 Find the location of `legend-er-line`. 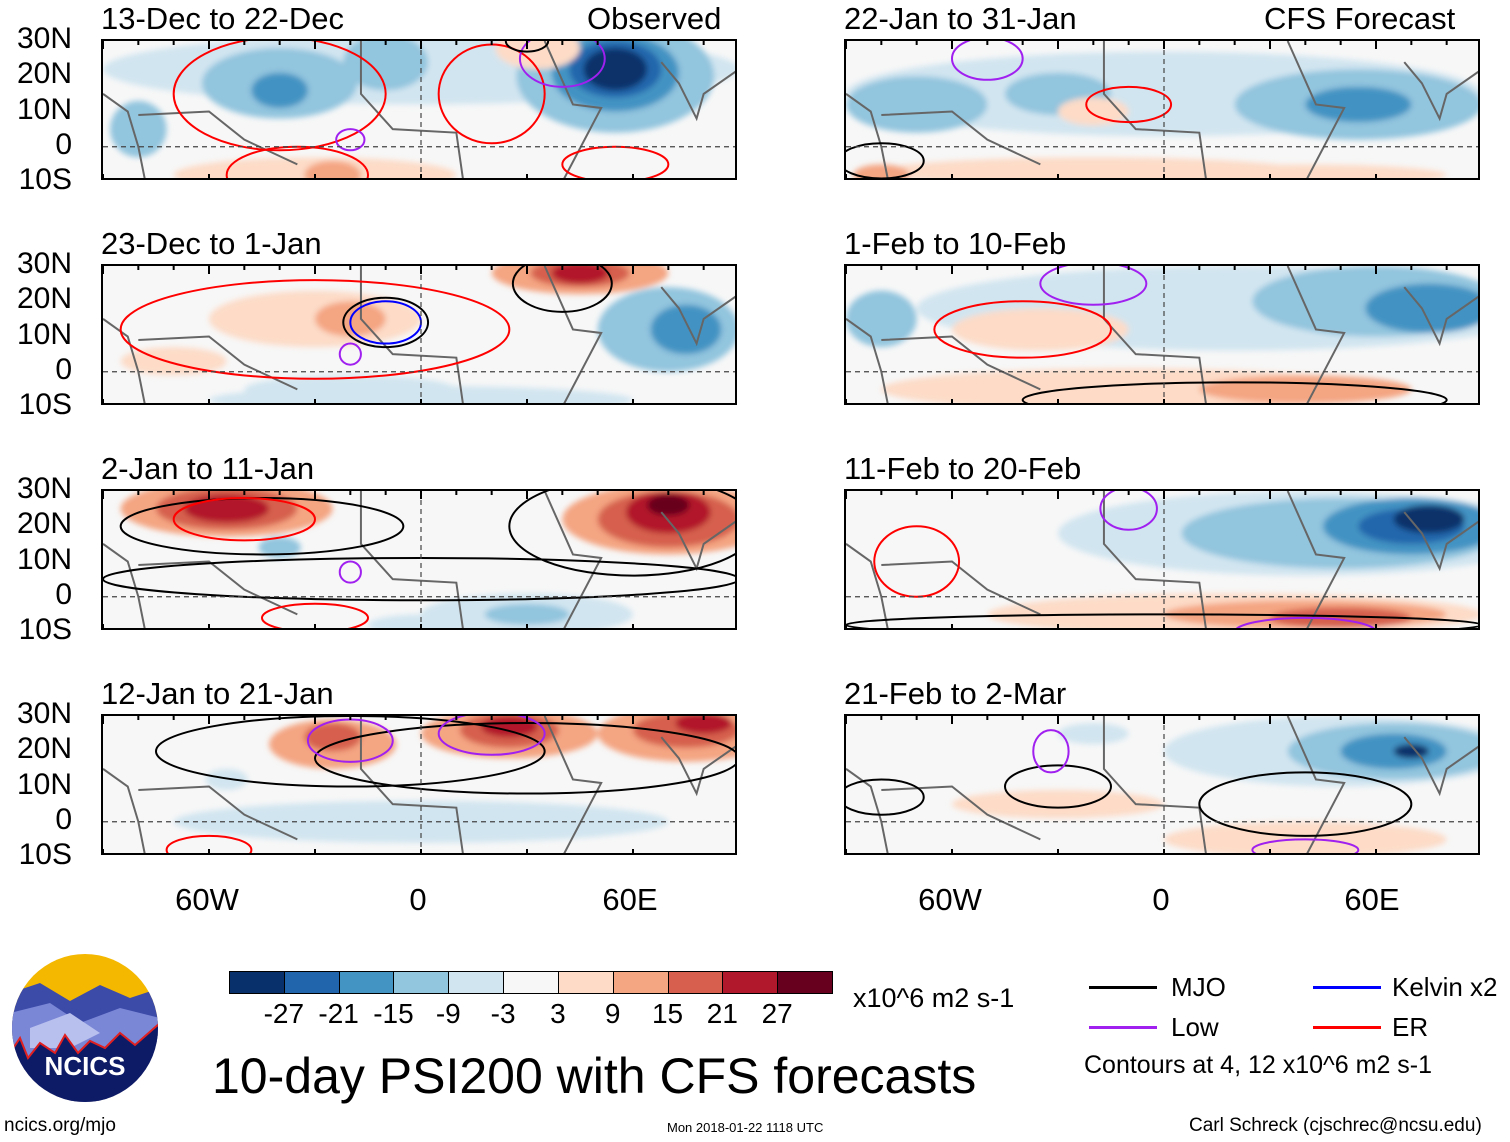

legend-er-line is located at coordinates (1347, 1027).